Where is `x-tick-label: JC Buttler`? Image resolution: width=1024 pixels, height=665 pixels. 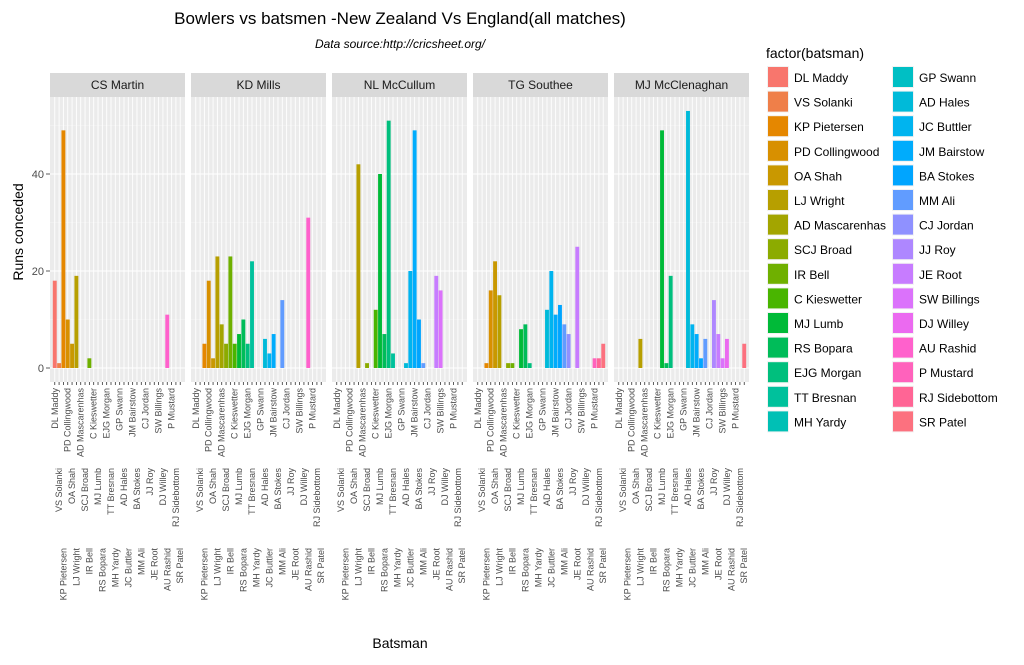 x-tick-label: JC Buttler is located at coordinates (692, 568).